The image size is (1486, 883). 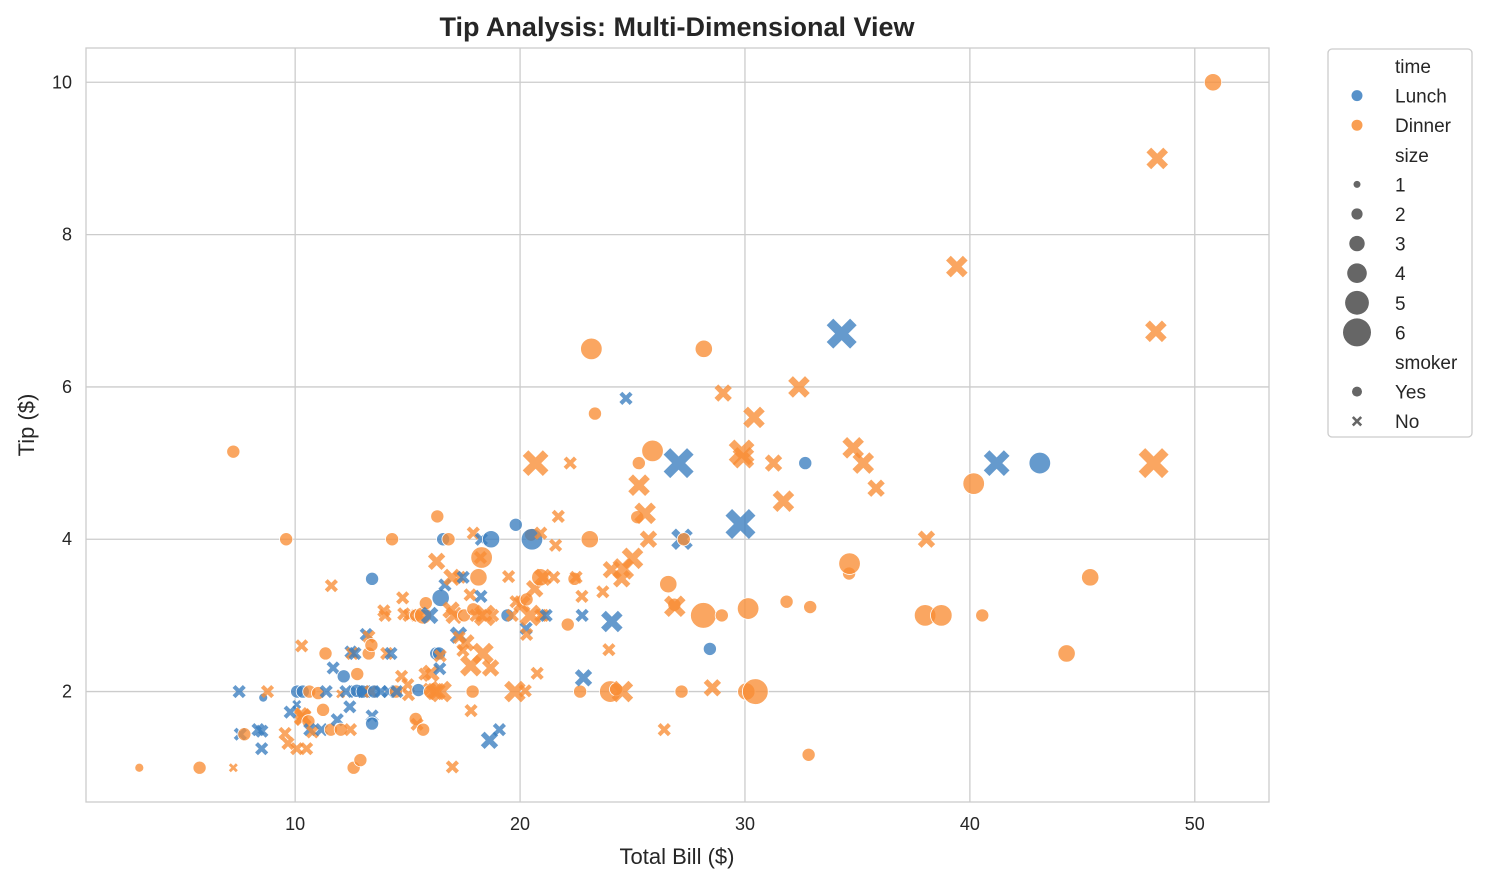 I want to click on x-tick-label: 40, so click(x=970, y=824).